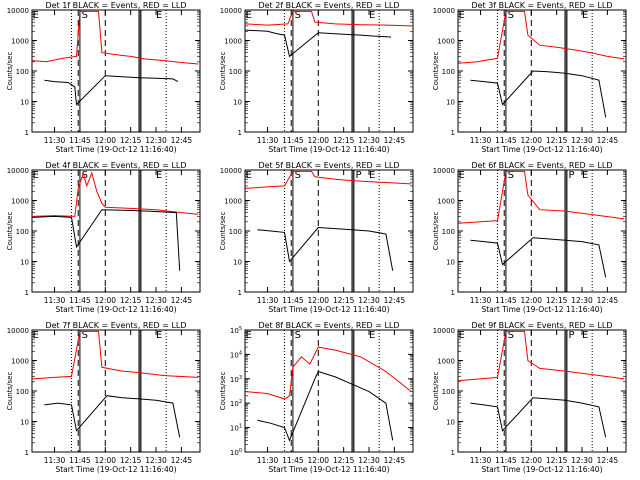  What do you see at coordinates (328, 325) in the screenshot?
I see `panel-title: Det 8f BLACK = Events, RED = LLD` at bounding box center [328, 325].